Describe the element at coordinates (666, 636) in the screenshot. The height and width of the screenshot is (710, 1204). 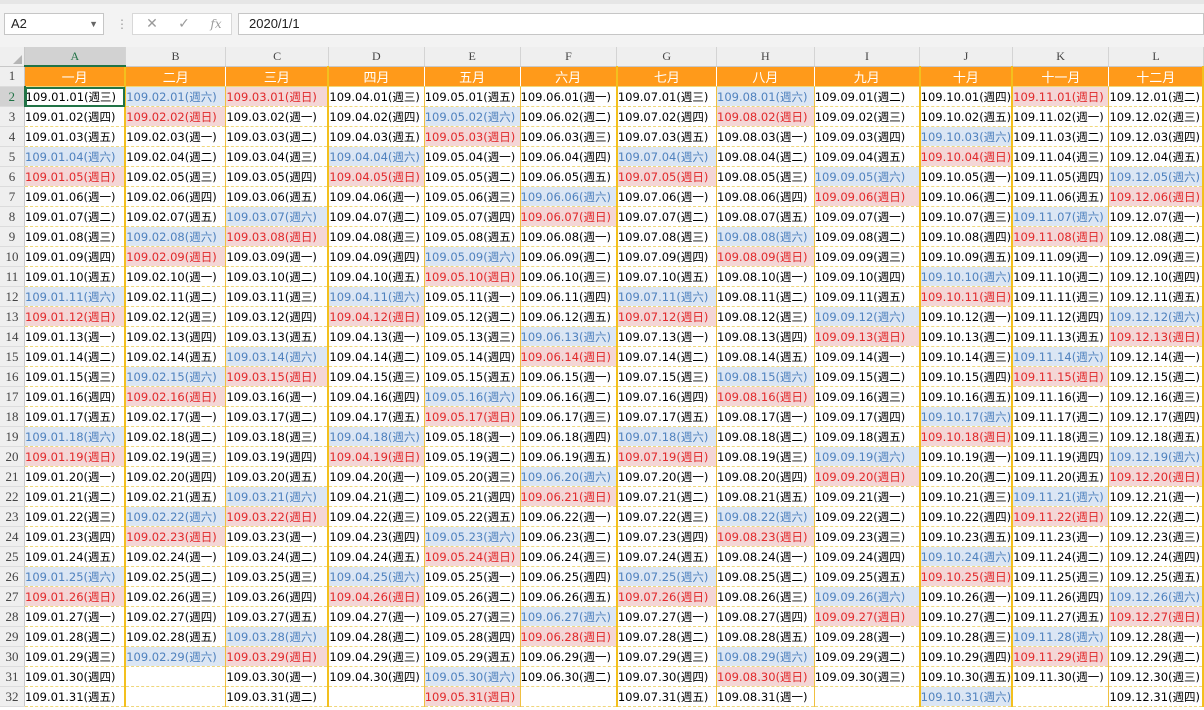
I see `date-cell: 109.07.28(週二)` at that location.